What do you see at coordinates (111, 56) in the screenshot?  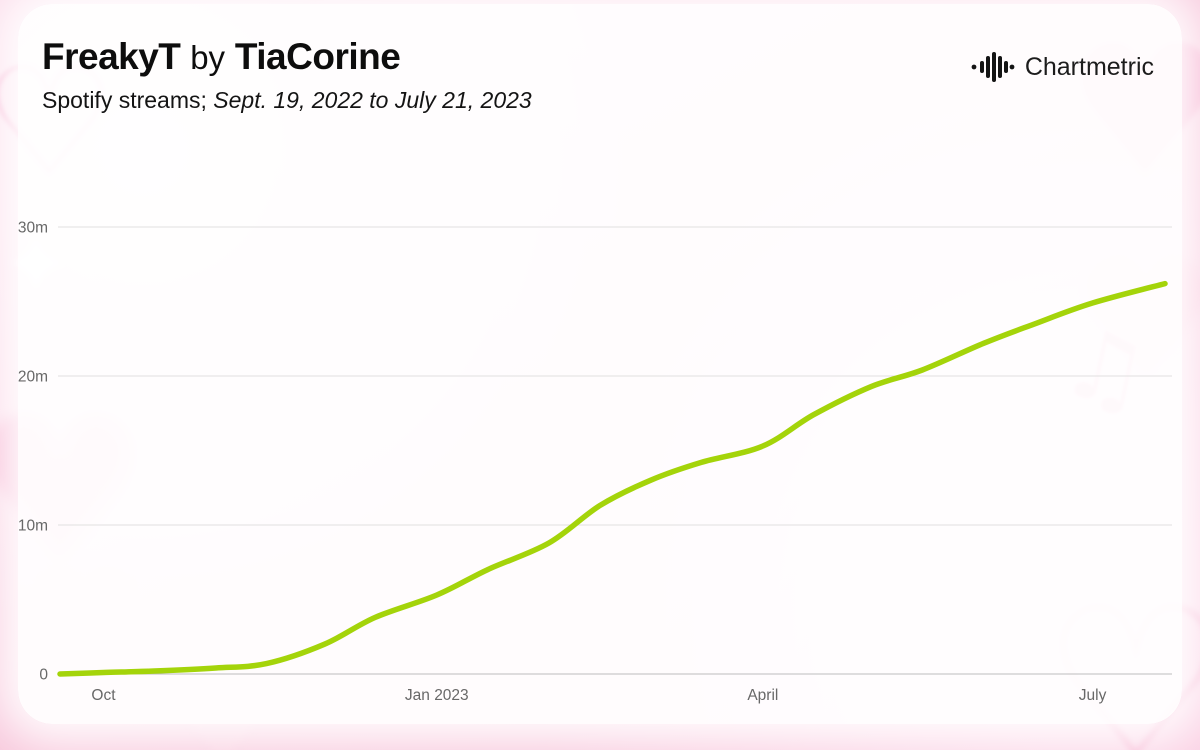 I see `song-title: FreakyT` at bounding box center [111, 56].